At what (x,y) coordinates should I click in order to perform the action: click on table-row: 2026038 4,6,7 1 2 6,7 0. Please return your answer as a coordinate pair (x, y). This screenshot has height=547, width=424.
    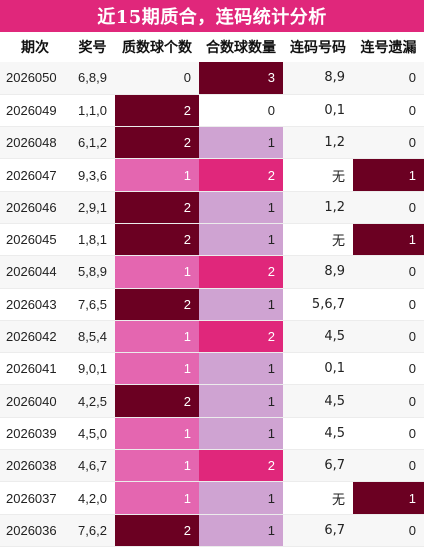
    Looking at the image, I should click on (212, 466).